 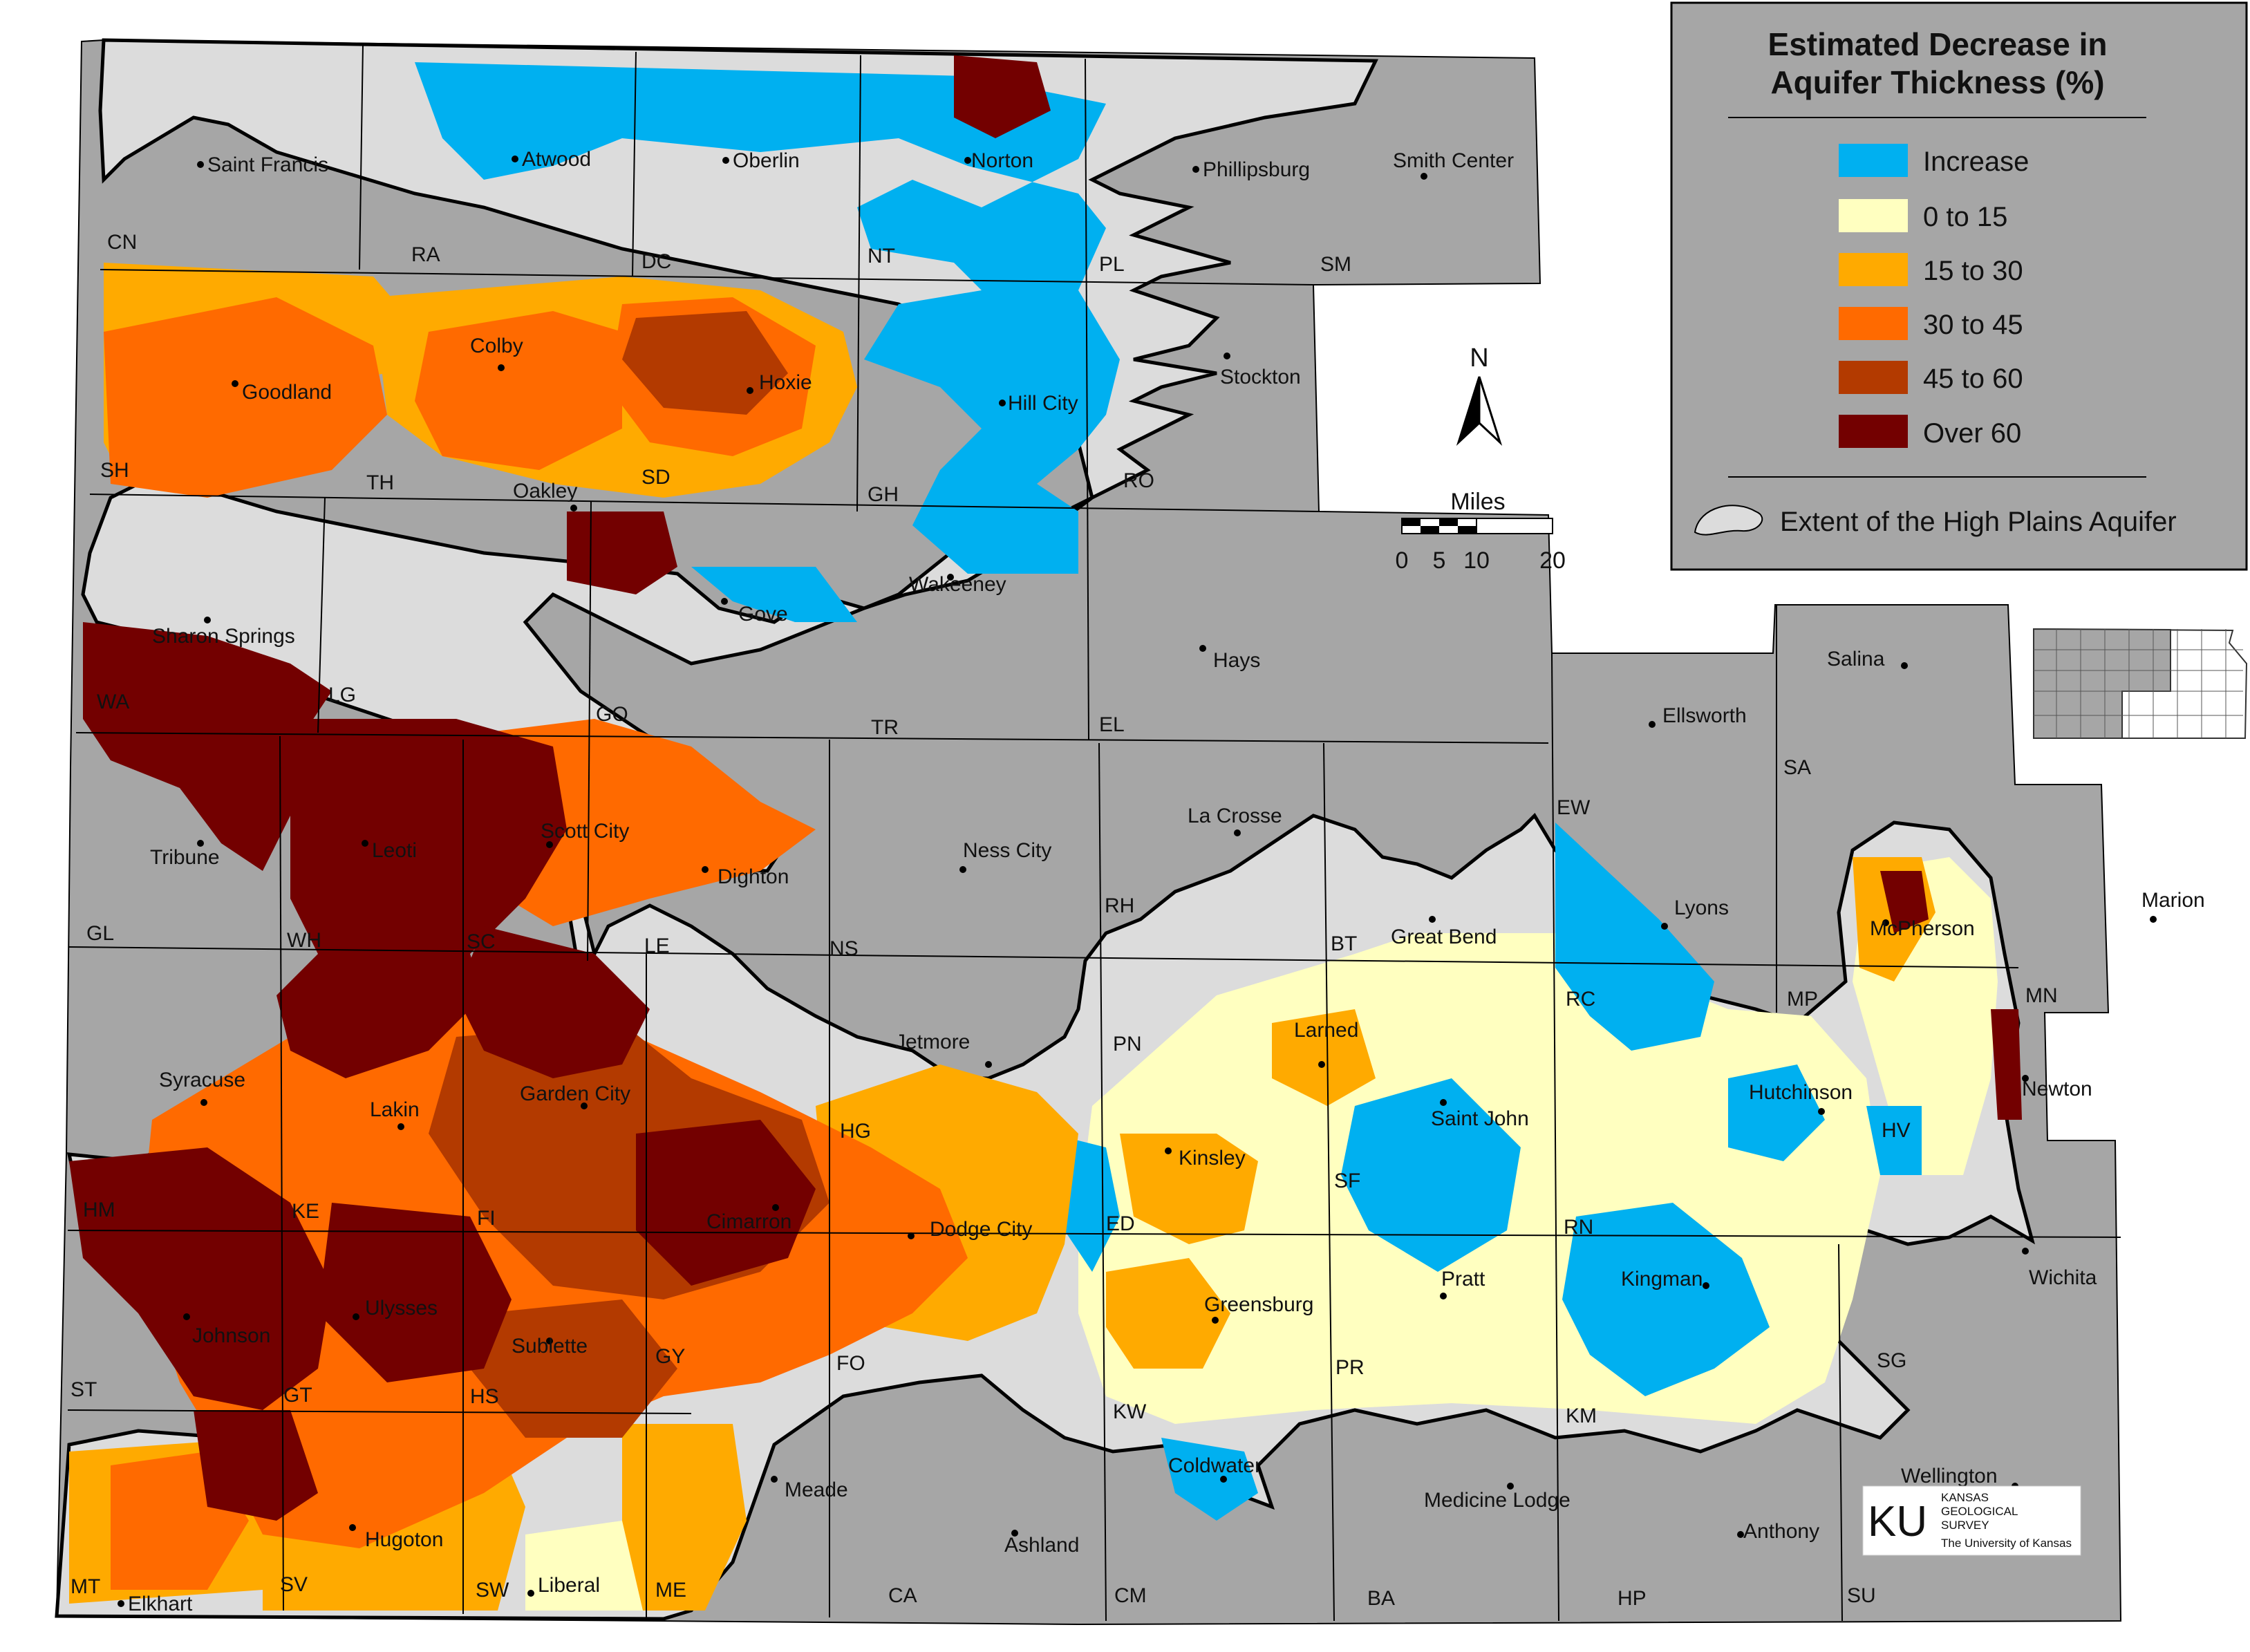 What do you see at coordinates (754, 877) in the screenshot?
I see `svg-text: Dighton` at bounding box center [754, 877].